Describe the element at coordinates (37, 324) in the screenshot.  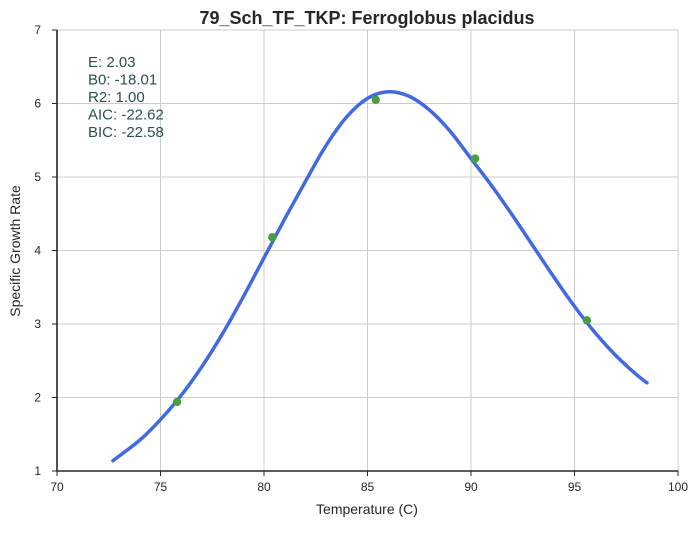
I see `y-tick-label: 3` at that location.